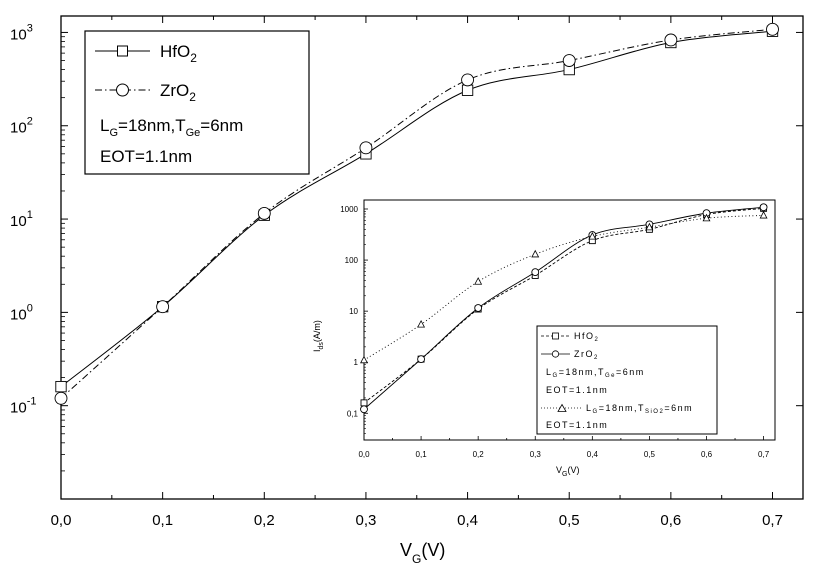 The width and height of the screenshot is (816, 587). Describe the element at coordinates (556, 376) in the screenshot. I see `inset-legend-lg1-subscript: G` at that location.